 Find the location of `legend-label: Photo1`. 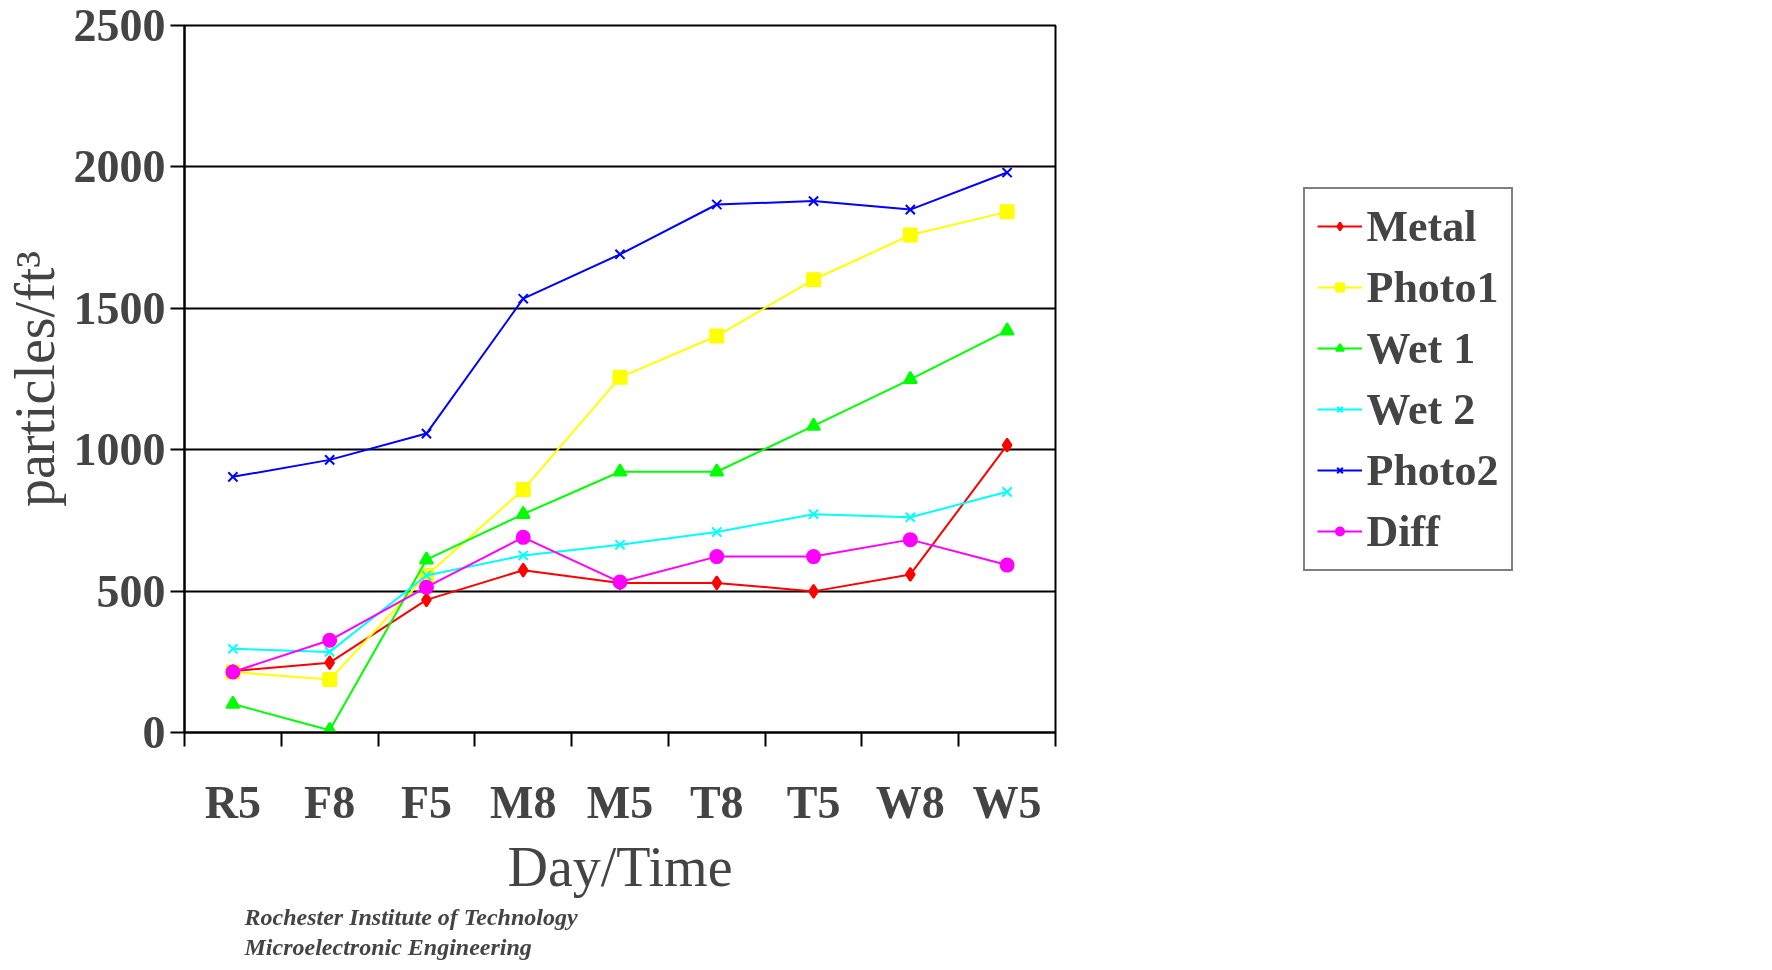

legend-label: Photo1 is located at coordinates (1432, 287).